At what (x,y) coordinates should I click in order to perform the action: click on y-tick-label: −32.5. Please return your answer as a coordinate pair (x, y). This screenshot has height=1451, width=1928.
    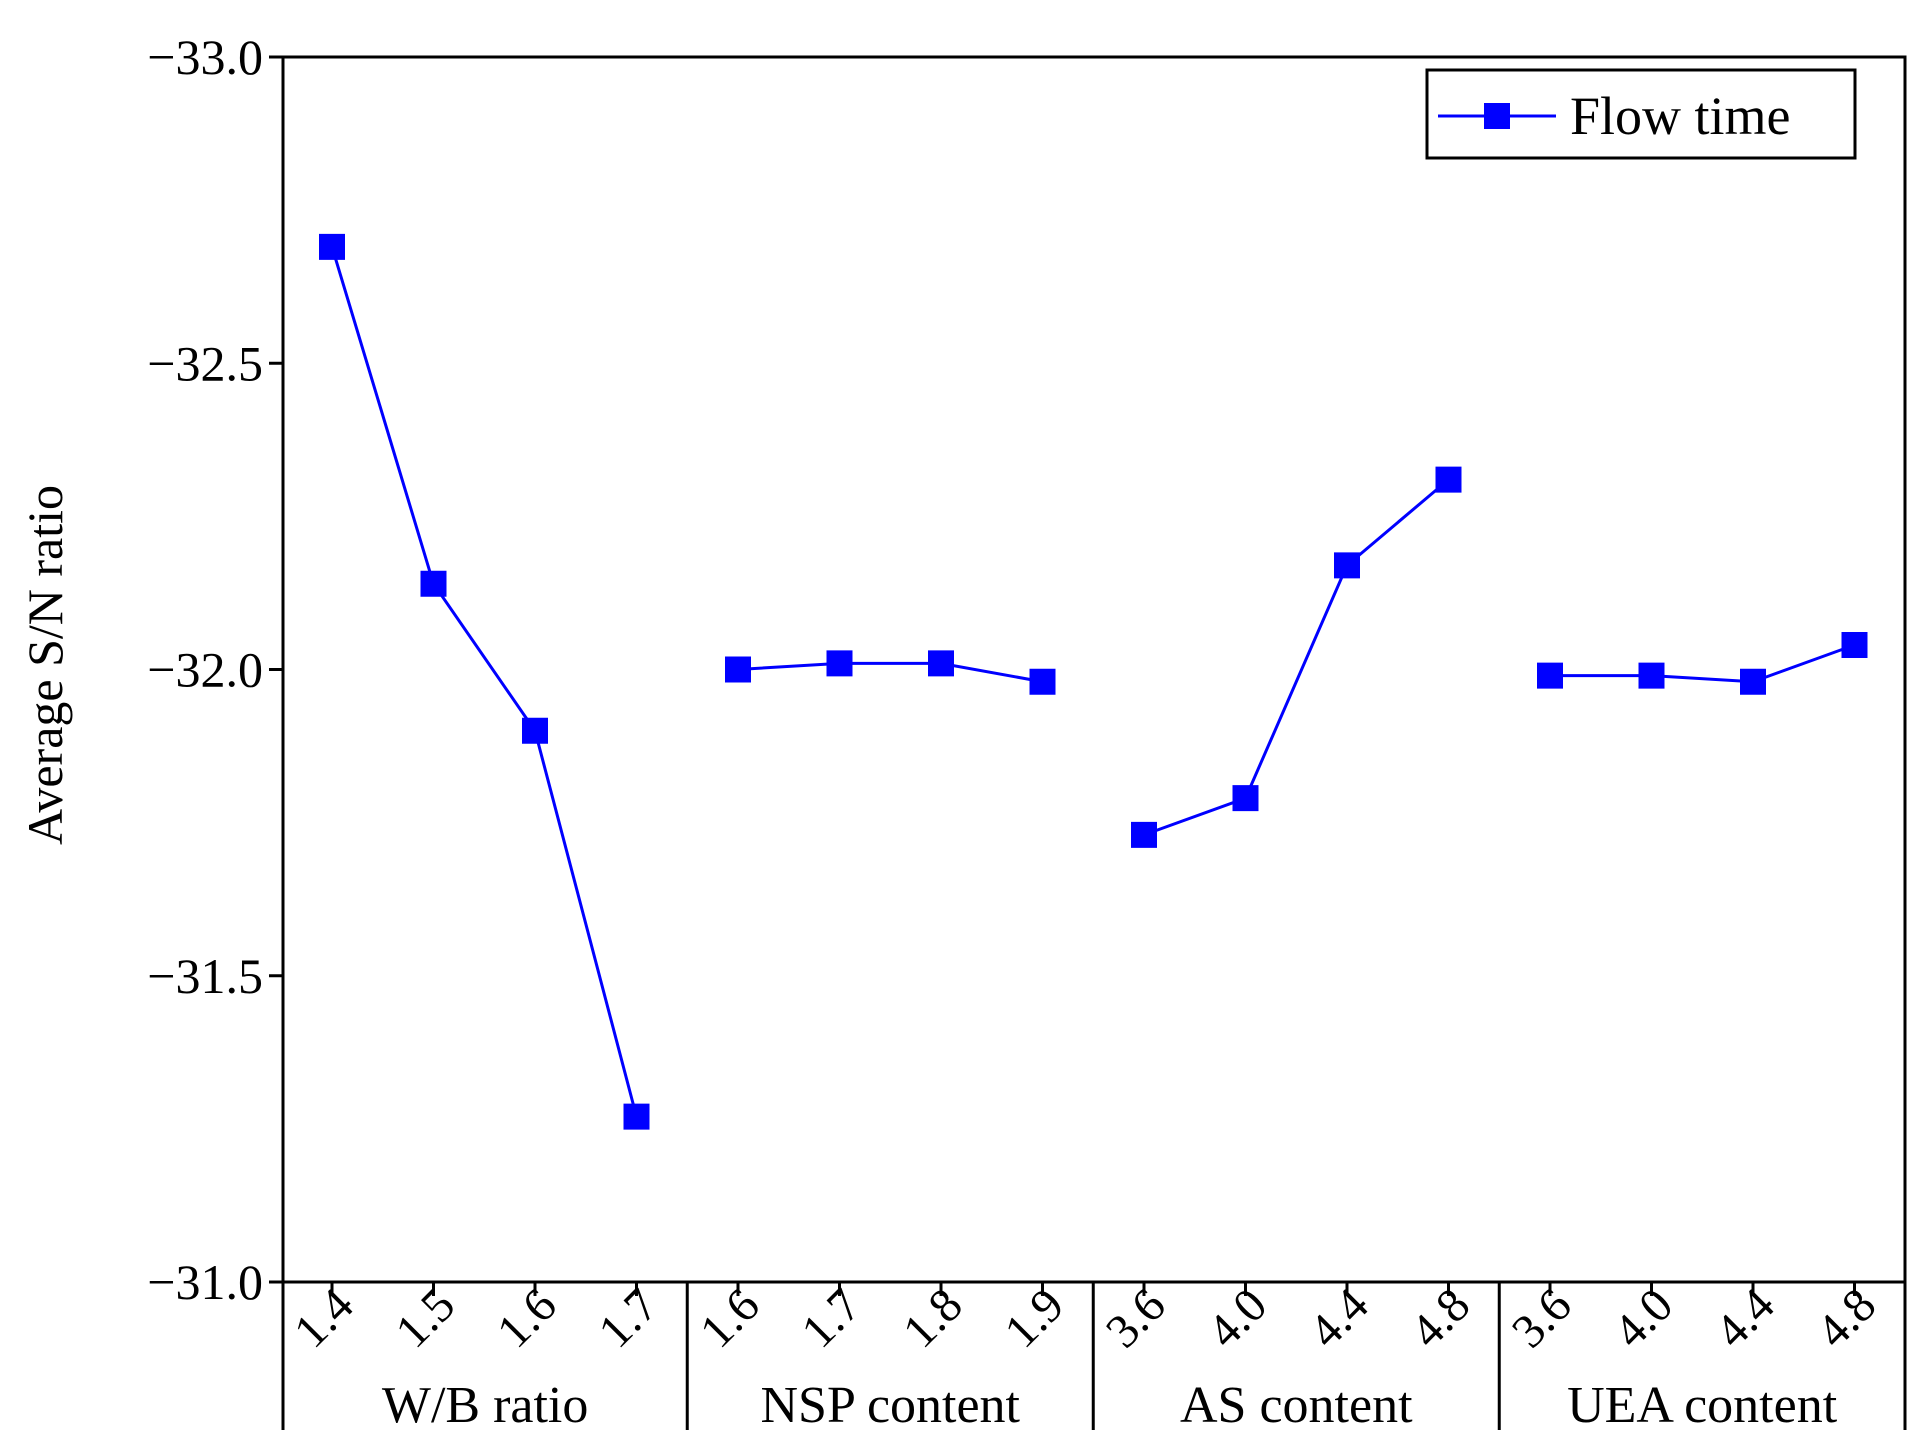
    Looking at the image, I should click on (205, 363).